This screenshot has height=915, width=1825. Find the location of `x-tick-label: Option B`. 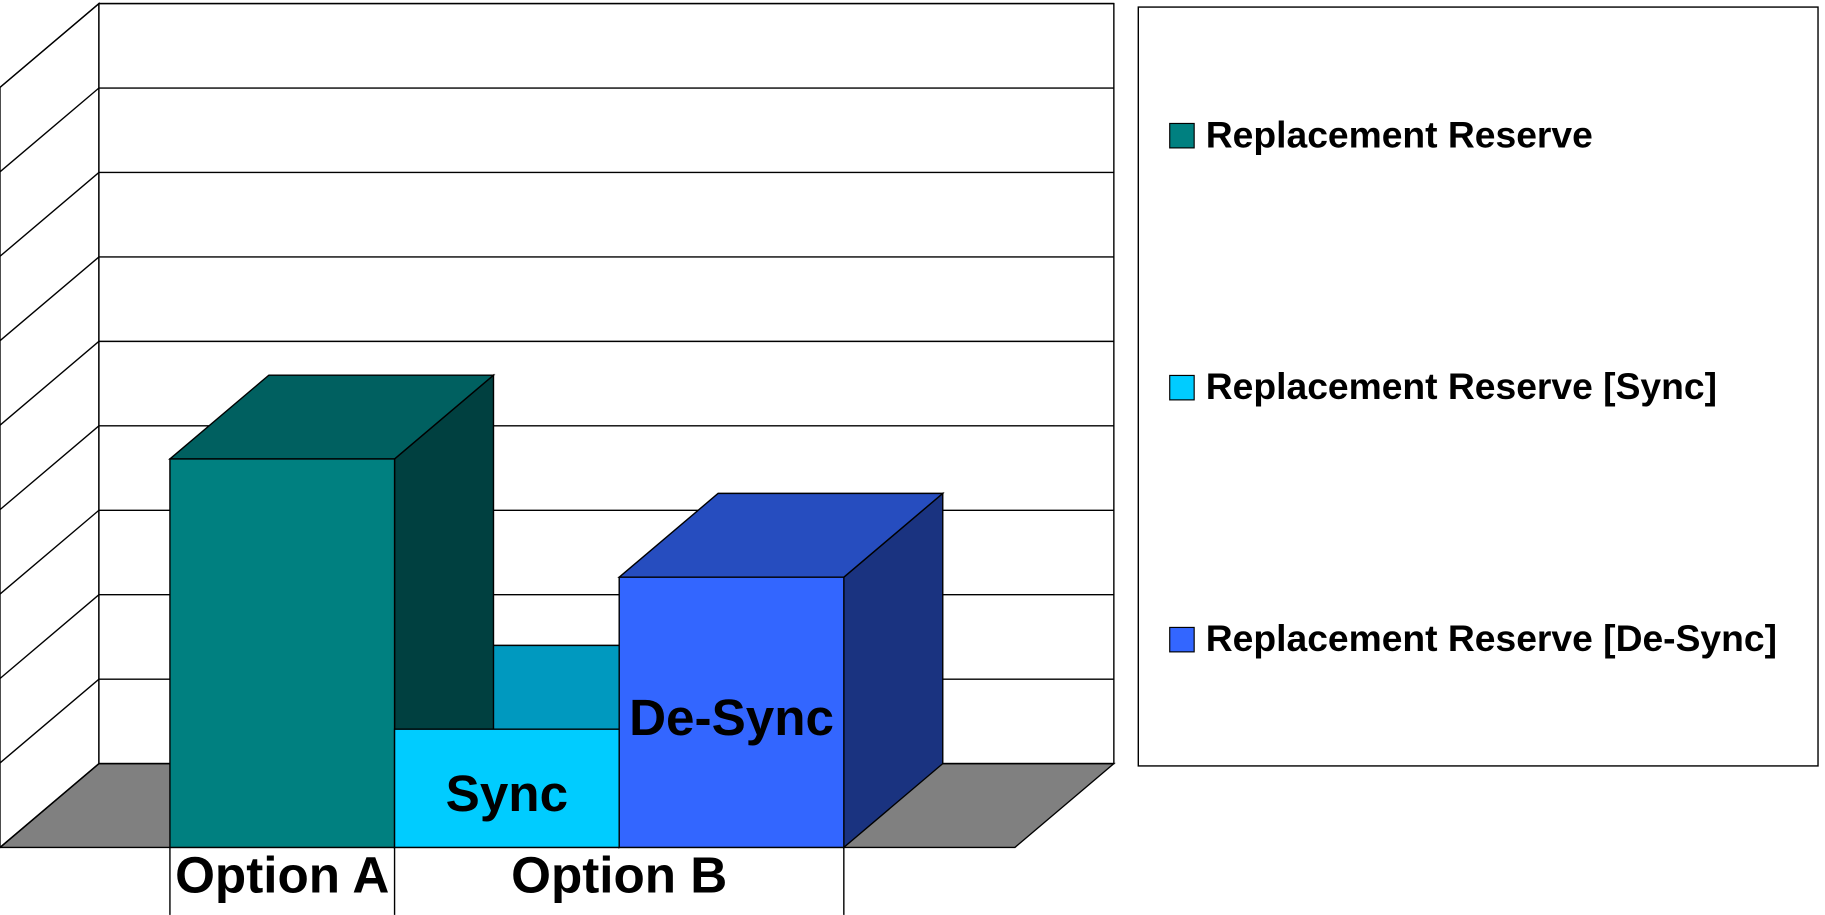

x-tick-label: Option B is located at coordinates (619, 874).